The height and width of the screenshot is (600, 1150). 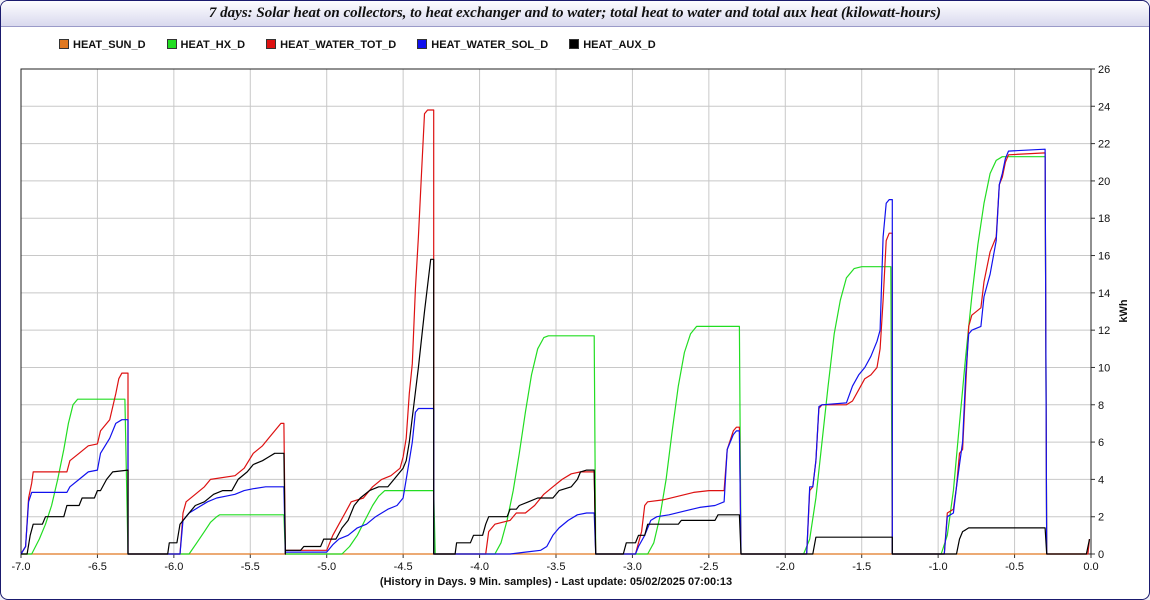 What do you see at coordinates (938, 567) in the screenshot?
I see `x-tick-label: -1.0` at bounding box center [938, 567].